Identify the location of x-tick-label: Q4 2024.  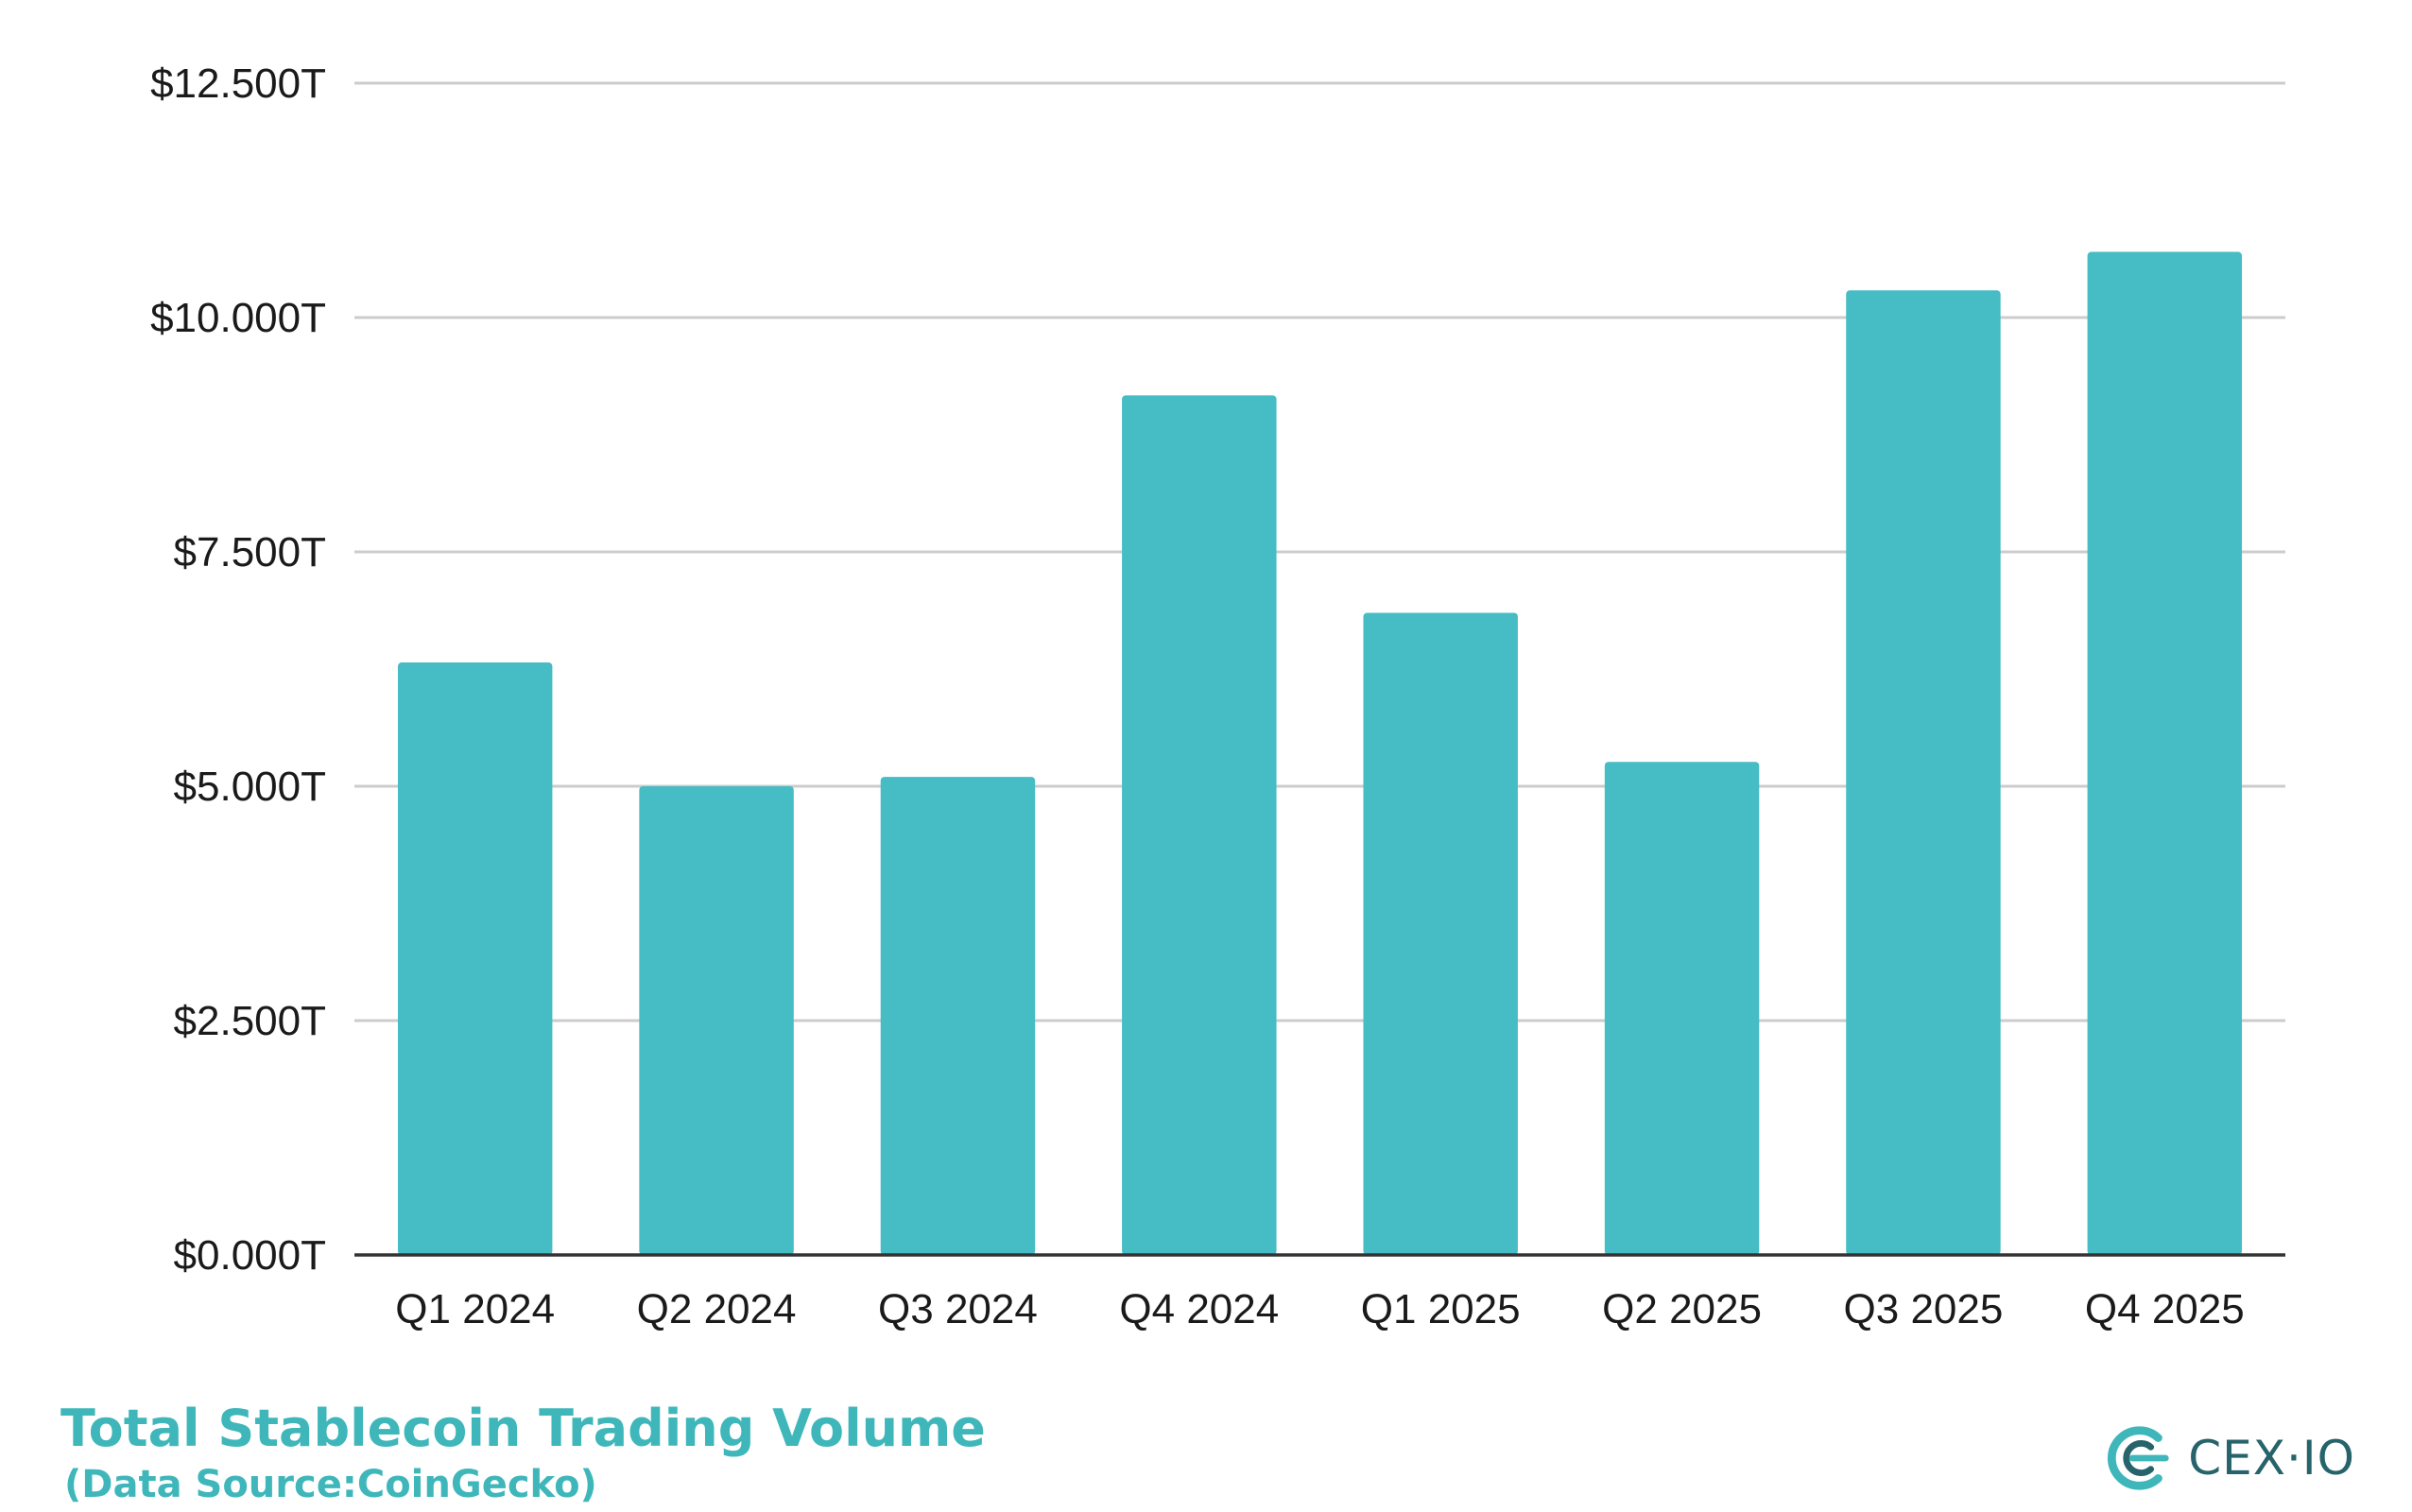
(1199, 1309).